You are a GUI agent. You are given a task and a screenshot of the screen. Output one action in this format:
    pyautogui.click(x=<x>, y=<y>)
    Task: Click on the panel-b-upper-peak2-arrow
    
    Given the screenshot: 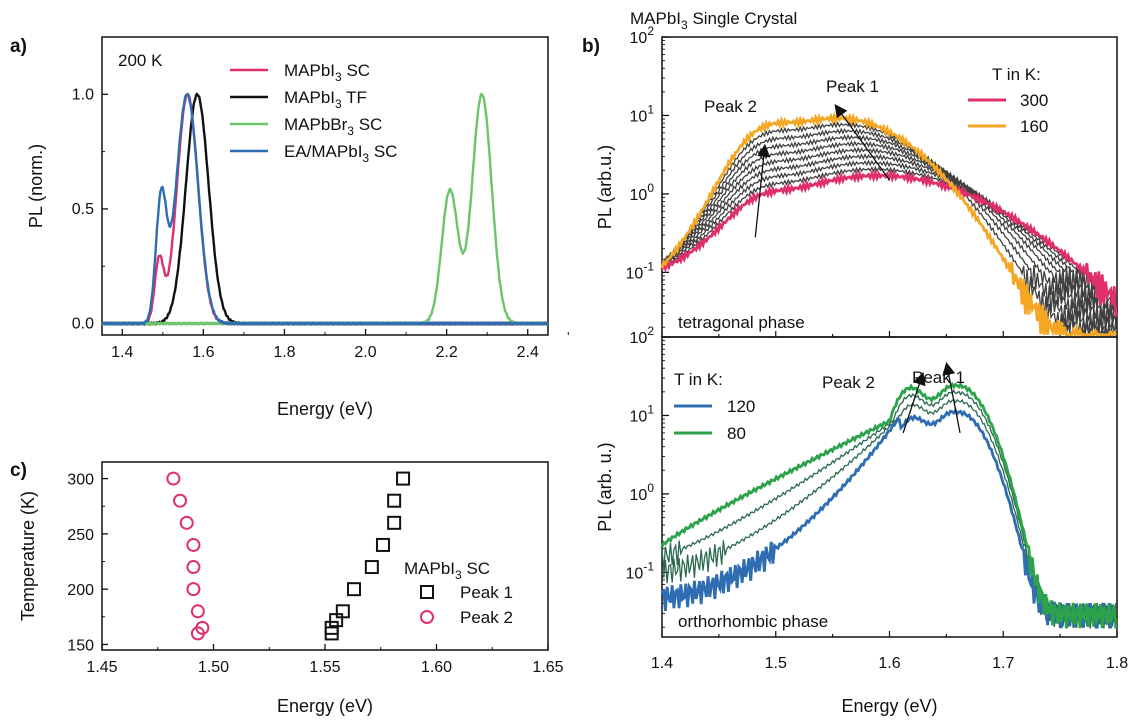 What is the action you would take?
    pyautogui.click(x=762, y=190)
    